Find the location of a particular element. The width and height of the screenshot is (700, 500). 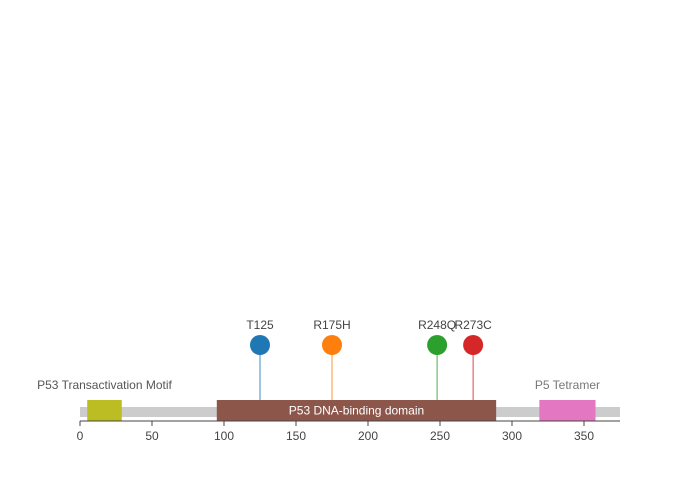

x-tick-label: 300 is located at coordinates (512, 436).